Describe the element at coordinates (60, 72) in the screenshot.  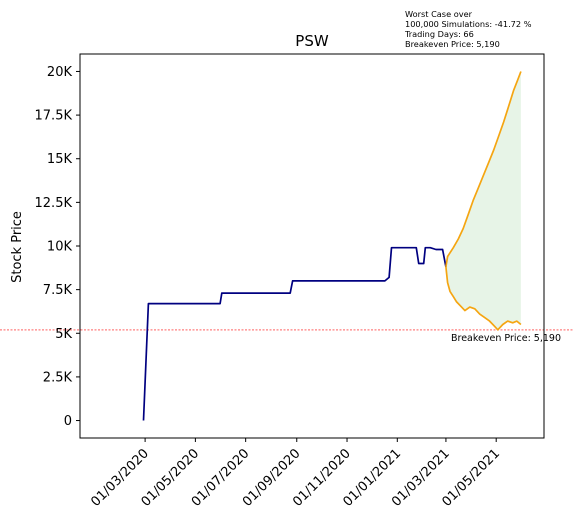
I see `y-tick-label: 20K` at that location.